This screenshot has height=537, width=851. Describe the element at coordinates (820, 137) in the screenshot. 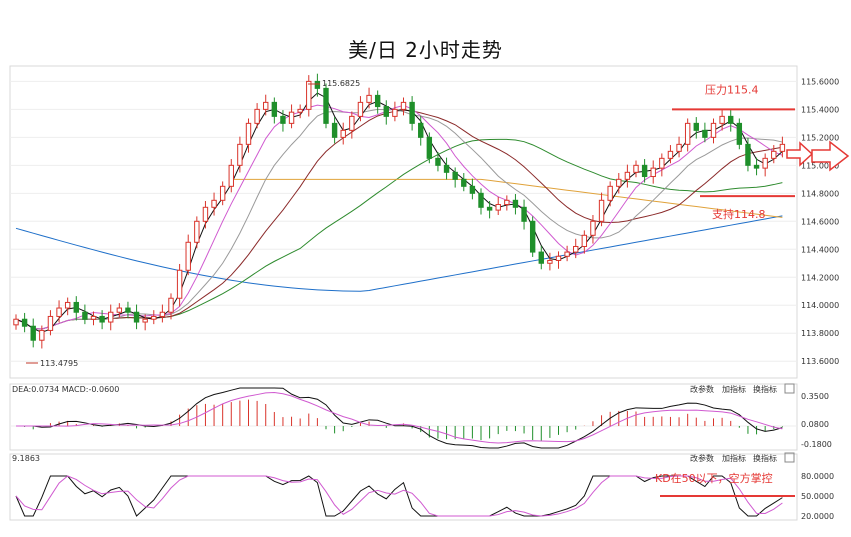

I see `y-tick-label: 115.2000` at that location.